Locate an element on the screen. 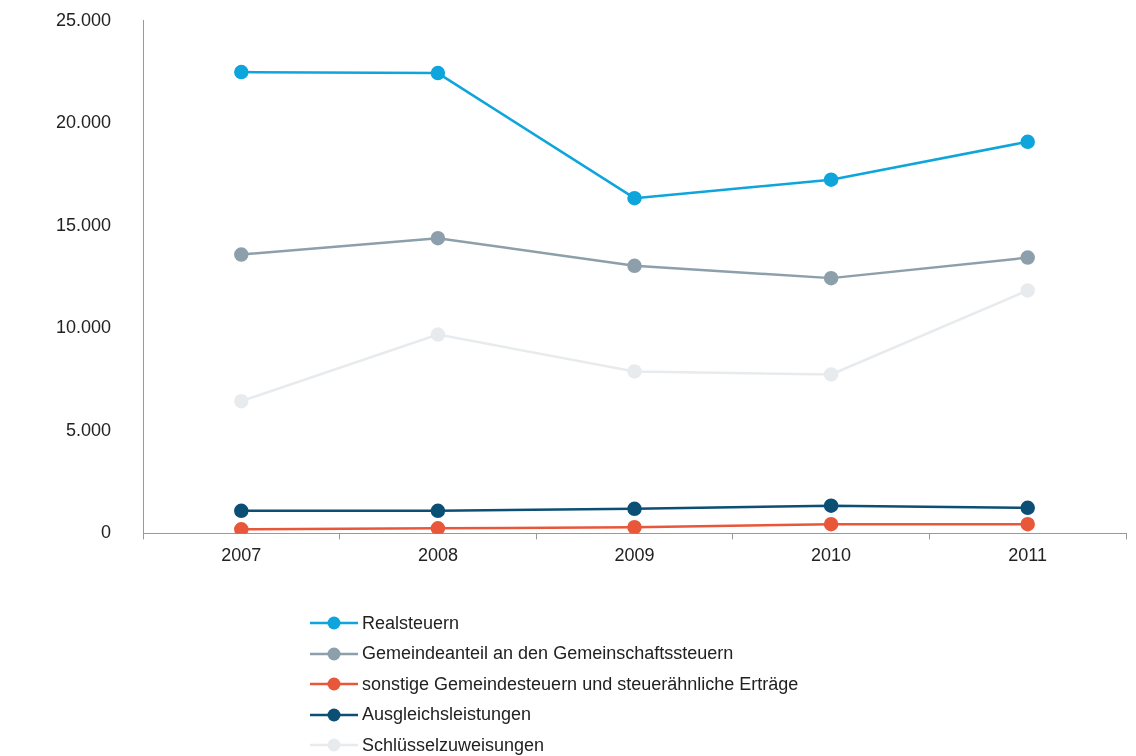 The image size is (1136, 756). legend-label: Schlüsselzuweisungen is located at coordinates (453, 745).